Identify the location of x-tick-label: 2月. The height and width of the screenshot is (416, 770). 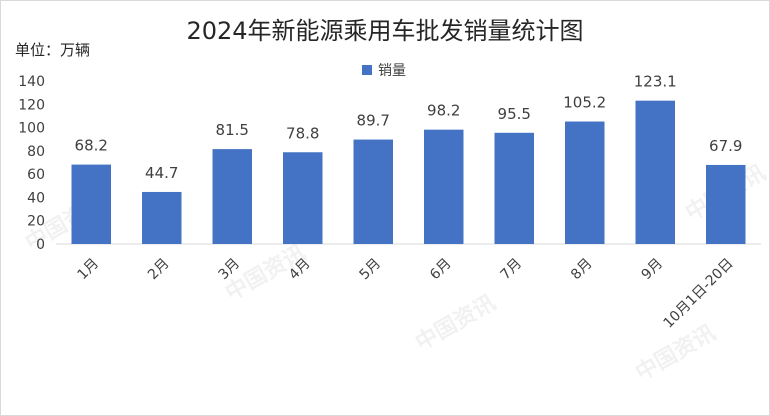
(159, 270).